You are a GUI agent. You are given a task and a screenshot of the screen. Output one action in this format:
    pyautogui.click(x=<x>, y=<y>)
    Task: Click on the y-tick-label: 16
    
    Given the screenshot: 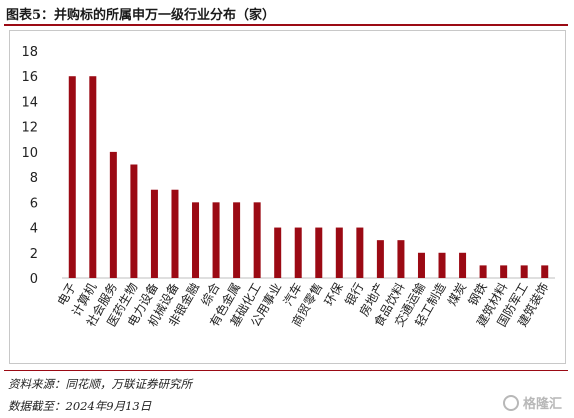 What is the action you would take?
    pyautogui.click(x=29, y=77)
    